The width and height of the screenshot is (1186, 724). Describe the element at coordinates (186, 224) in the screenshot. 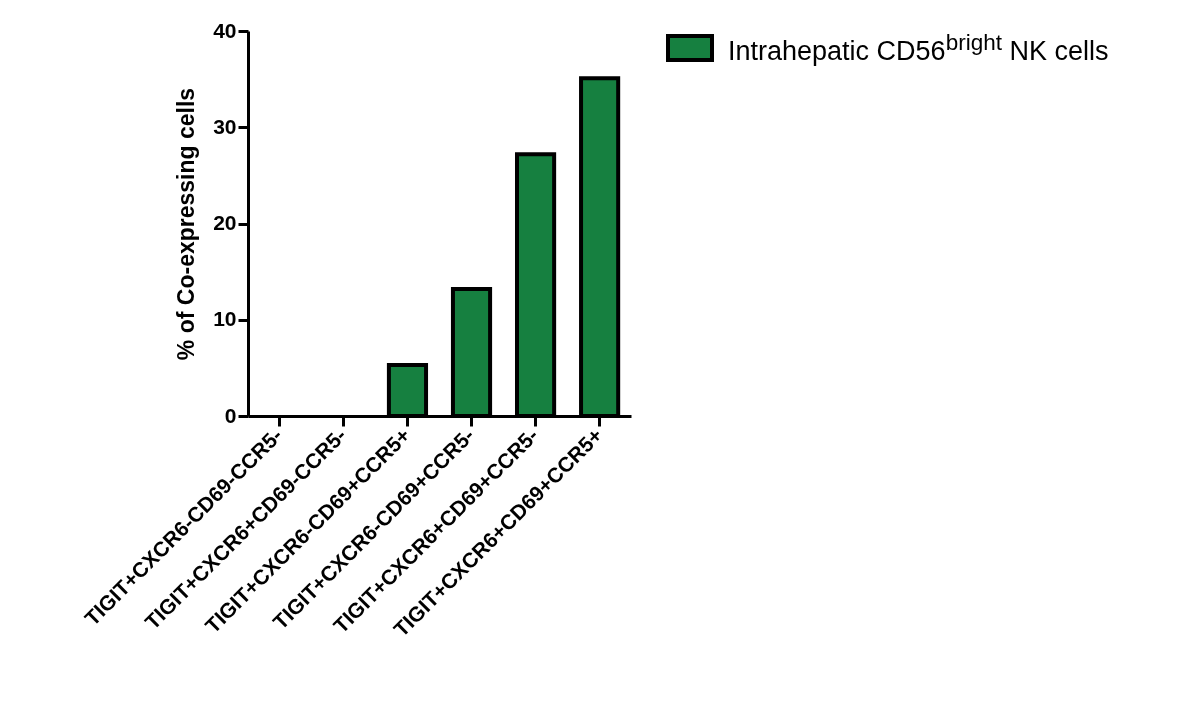

I see `y-axis-title: % of Co-expressing cells` at that location.